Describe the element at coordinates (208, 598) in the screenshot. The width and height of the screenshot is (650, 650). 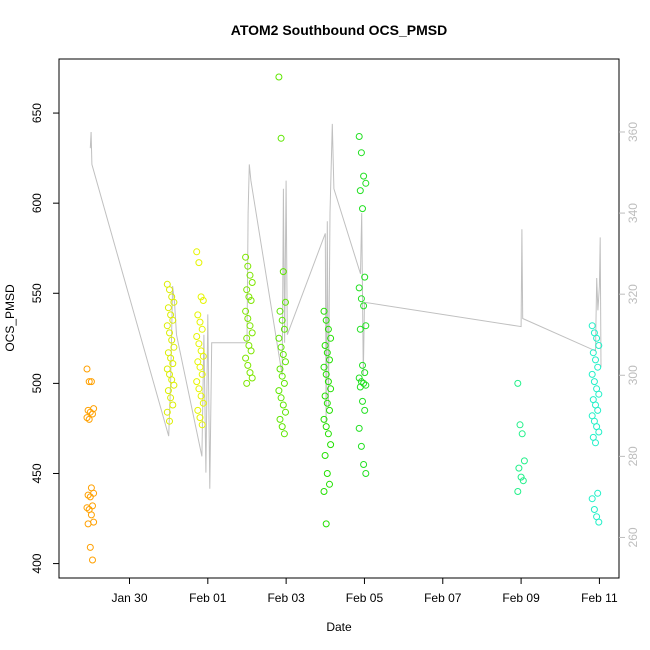
I see `x-tick-label: Feb 01` at that location.